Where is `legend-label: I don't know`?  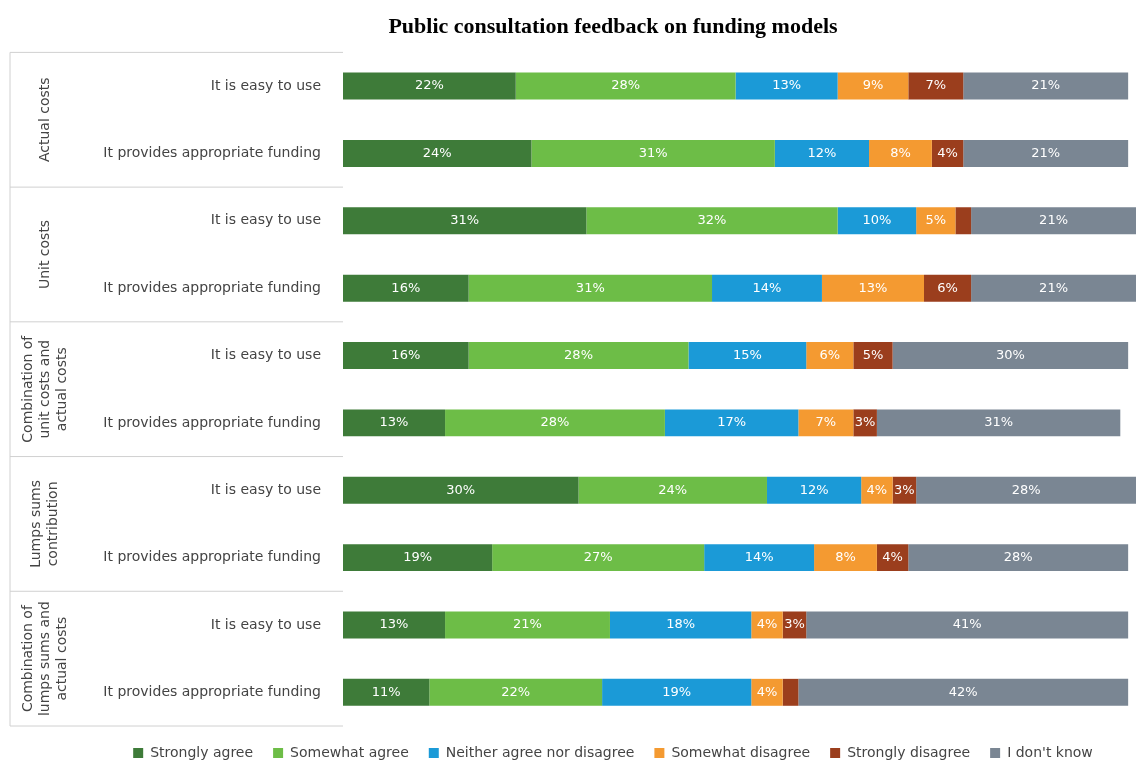
legend-label: I don't know is located at coordinates (1050, 751).